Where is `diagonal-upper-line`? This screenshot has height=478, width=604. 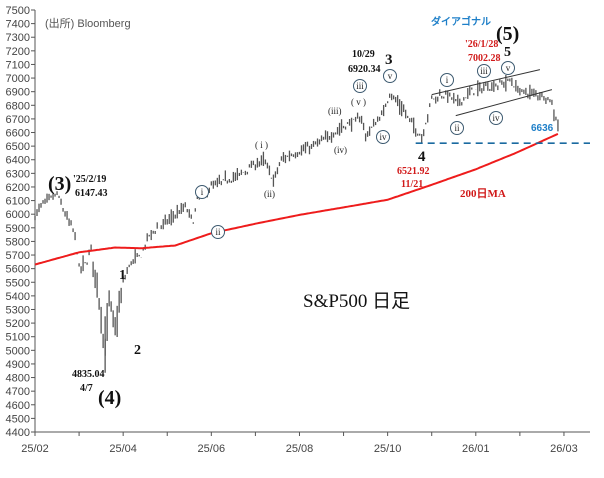
diagonal-upper-line is located at coordinates (486, 82).